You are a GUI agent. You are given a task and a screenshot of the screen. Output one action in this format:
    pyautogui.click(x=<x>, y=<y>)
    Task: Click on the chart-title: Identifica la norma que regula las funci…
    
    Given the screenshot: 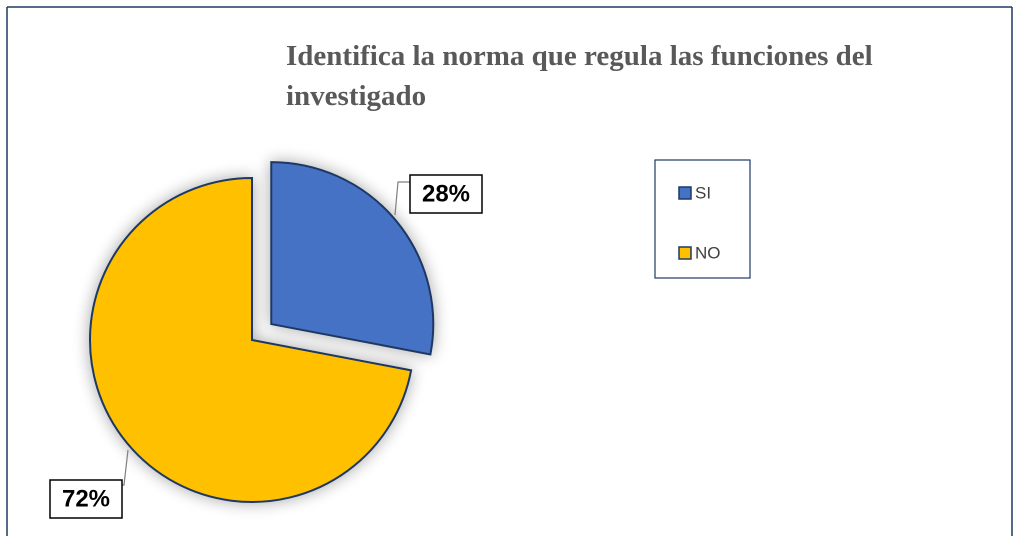 What is the action you would take?
    pyautogui.click(x=579, y=76)
    